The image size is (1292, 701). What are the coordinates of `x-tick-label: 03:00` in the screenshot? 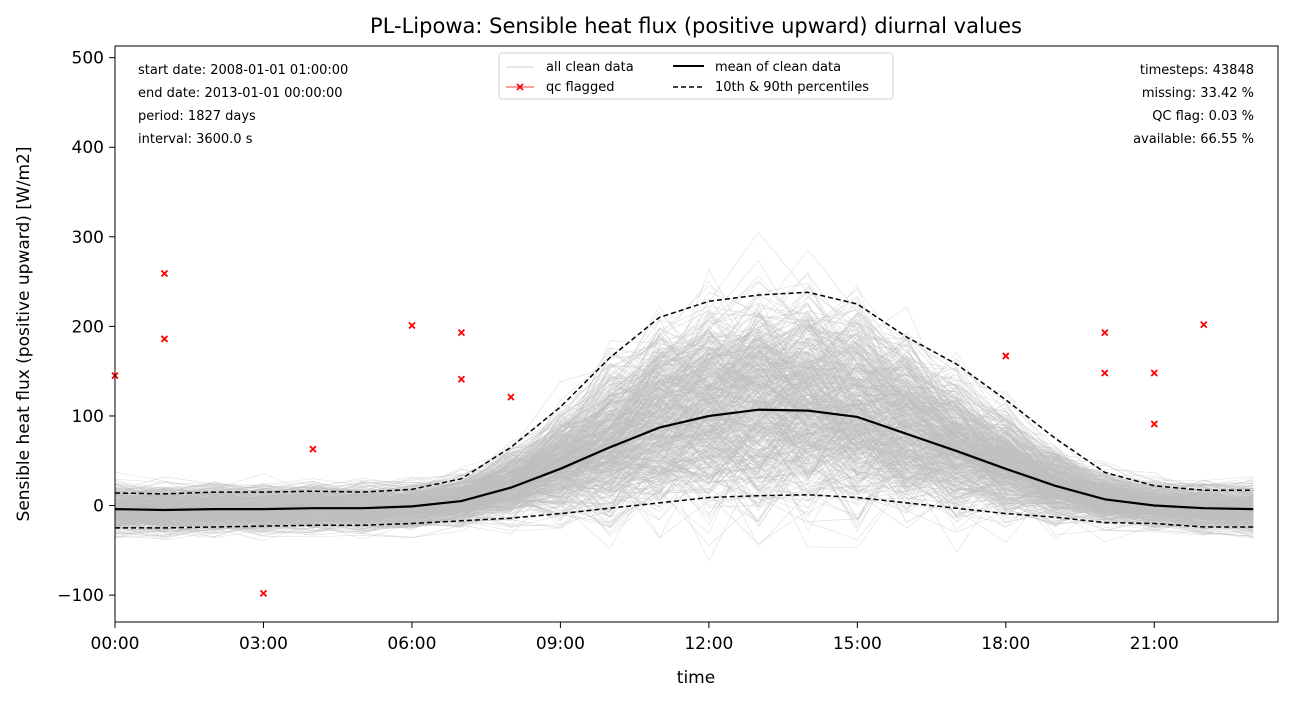 It's located at (263, 644).